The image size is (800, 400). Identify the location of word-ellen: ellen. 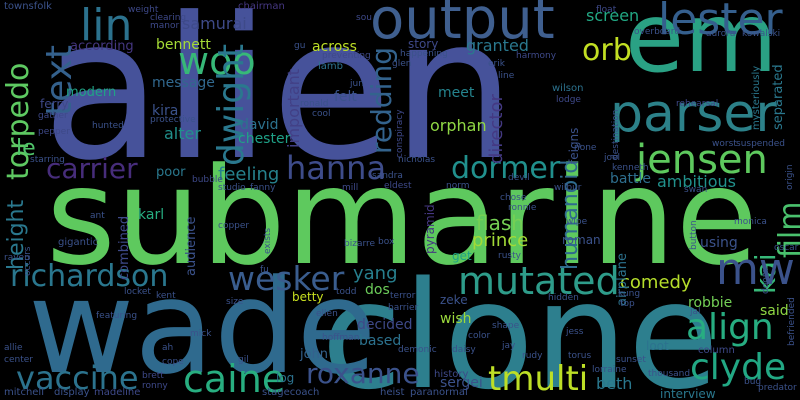
(327, 314).